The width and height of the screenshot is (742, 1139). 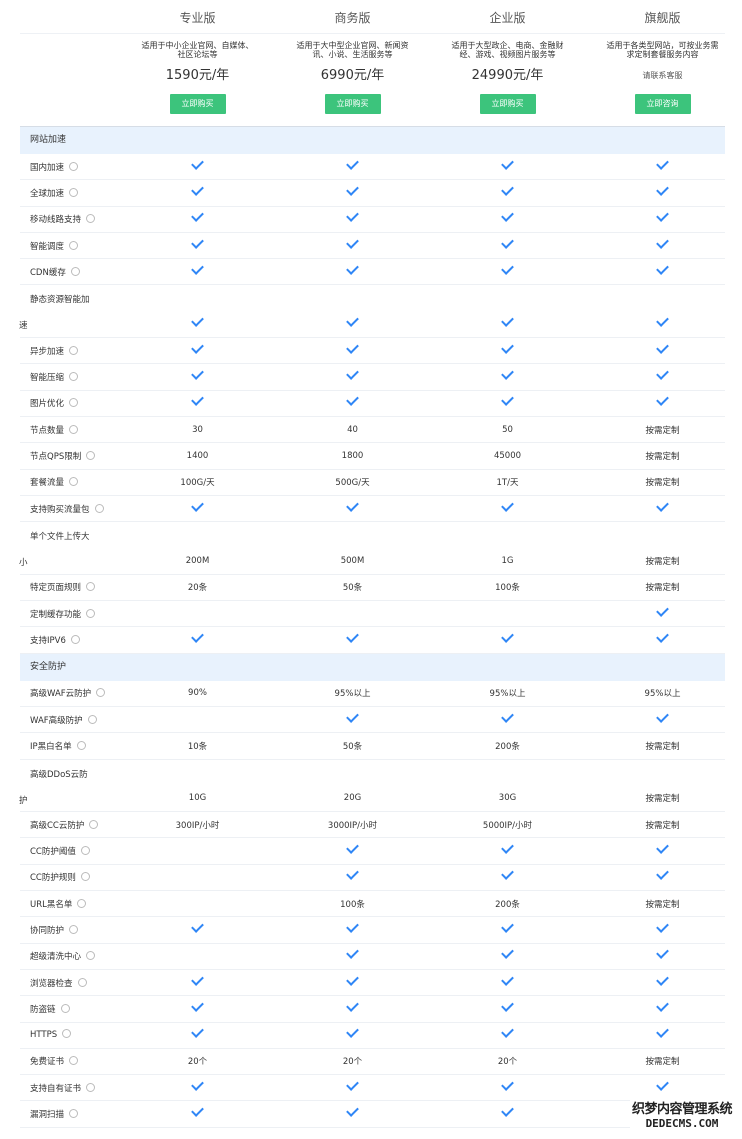 I want to click on feature-row: 静态资源智能加速, so click(x=372, y=312).